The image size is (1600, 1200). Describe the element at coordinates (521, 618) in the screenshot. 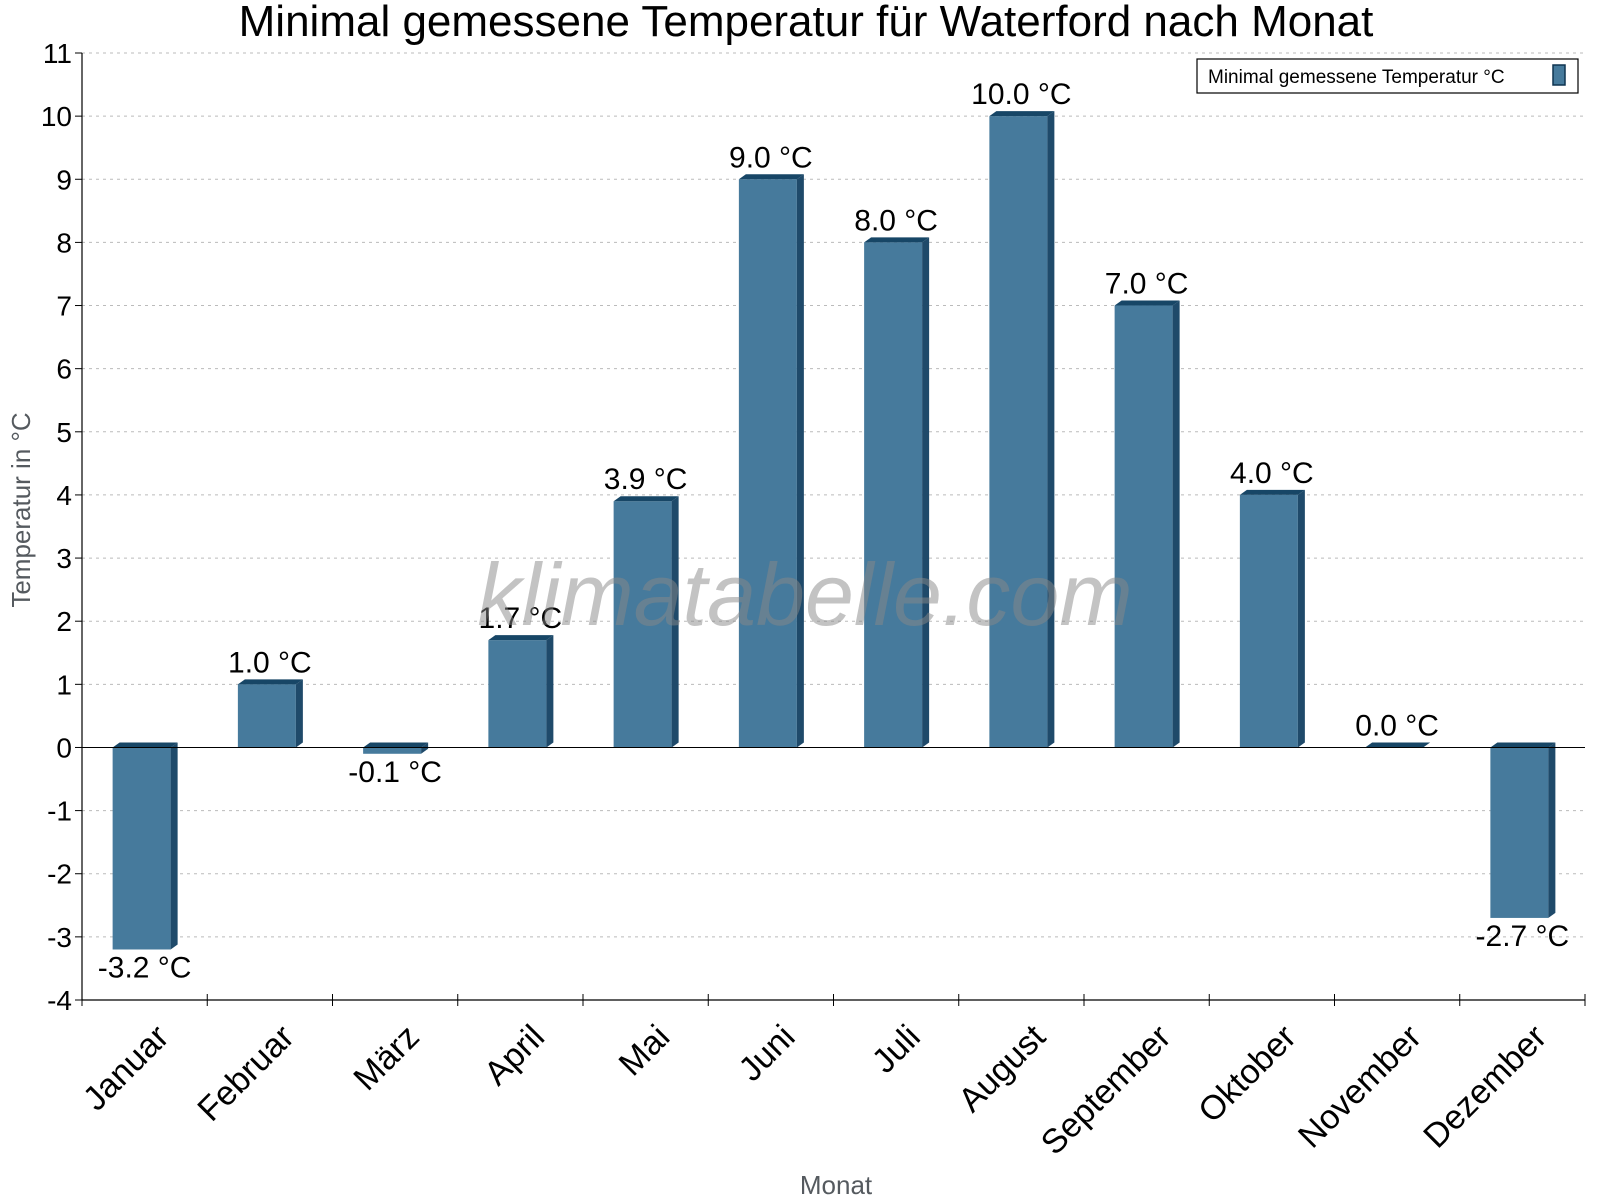

I see `data-label: 1.7 °C` at that location.